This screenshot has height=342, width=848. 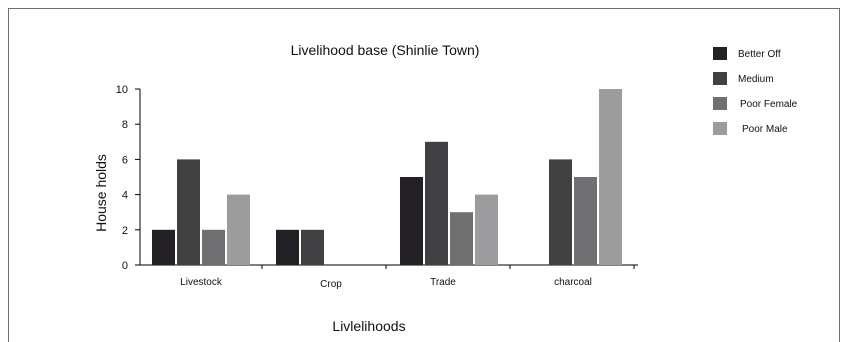 I want to click on y-tick-label: 6, so click(x=125, y=160).